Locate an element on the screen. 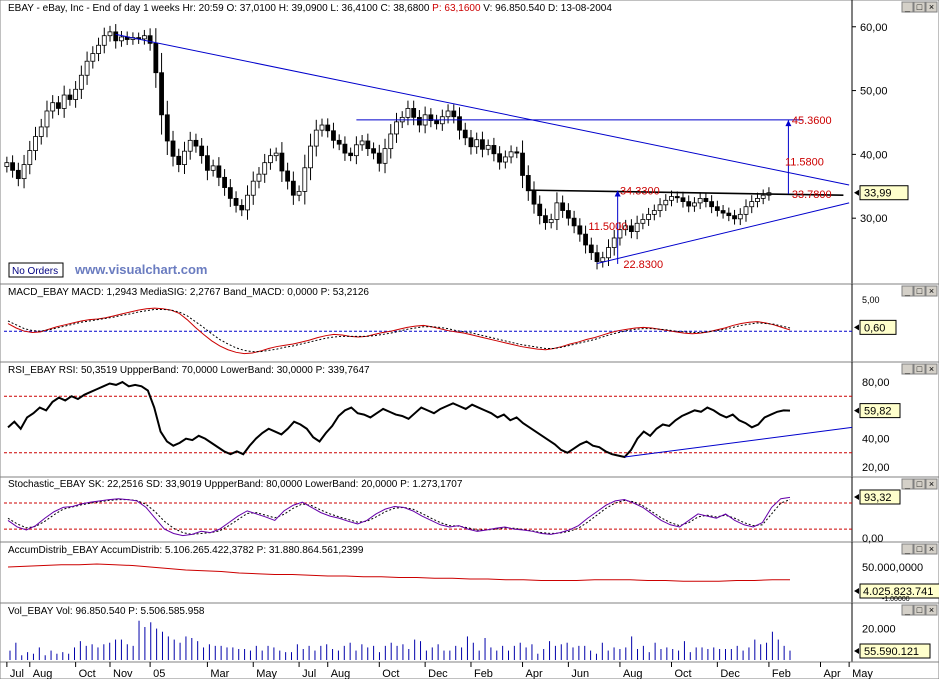 The image size is (939, 679). stoch-close-button: × is located at coordinates (931, 484).